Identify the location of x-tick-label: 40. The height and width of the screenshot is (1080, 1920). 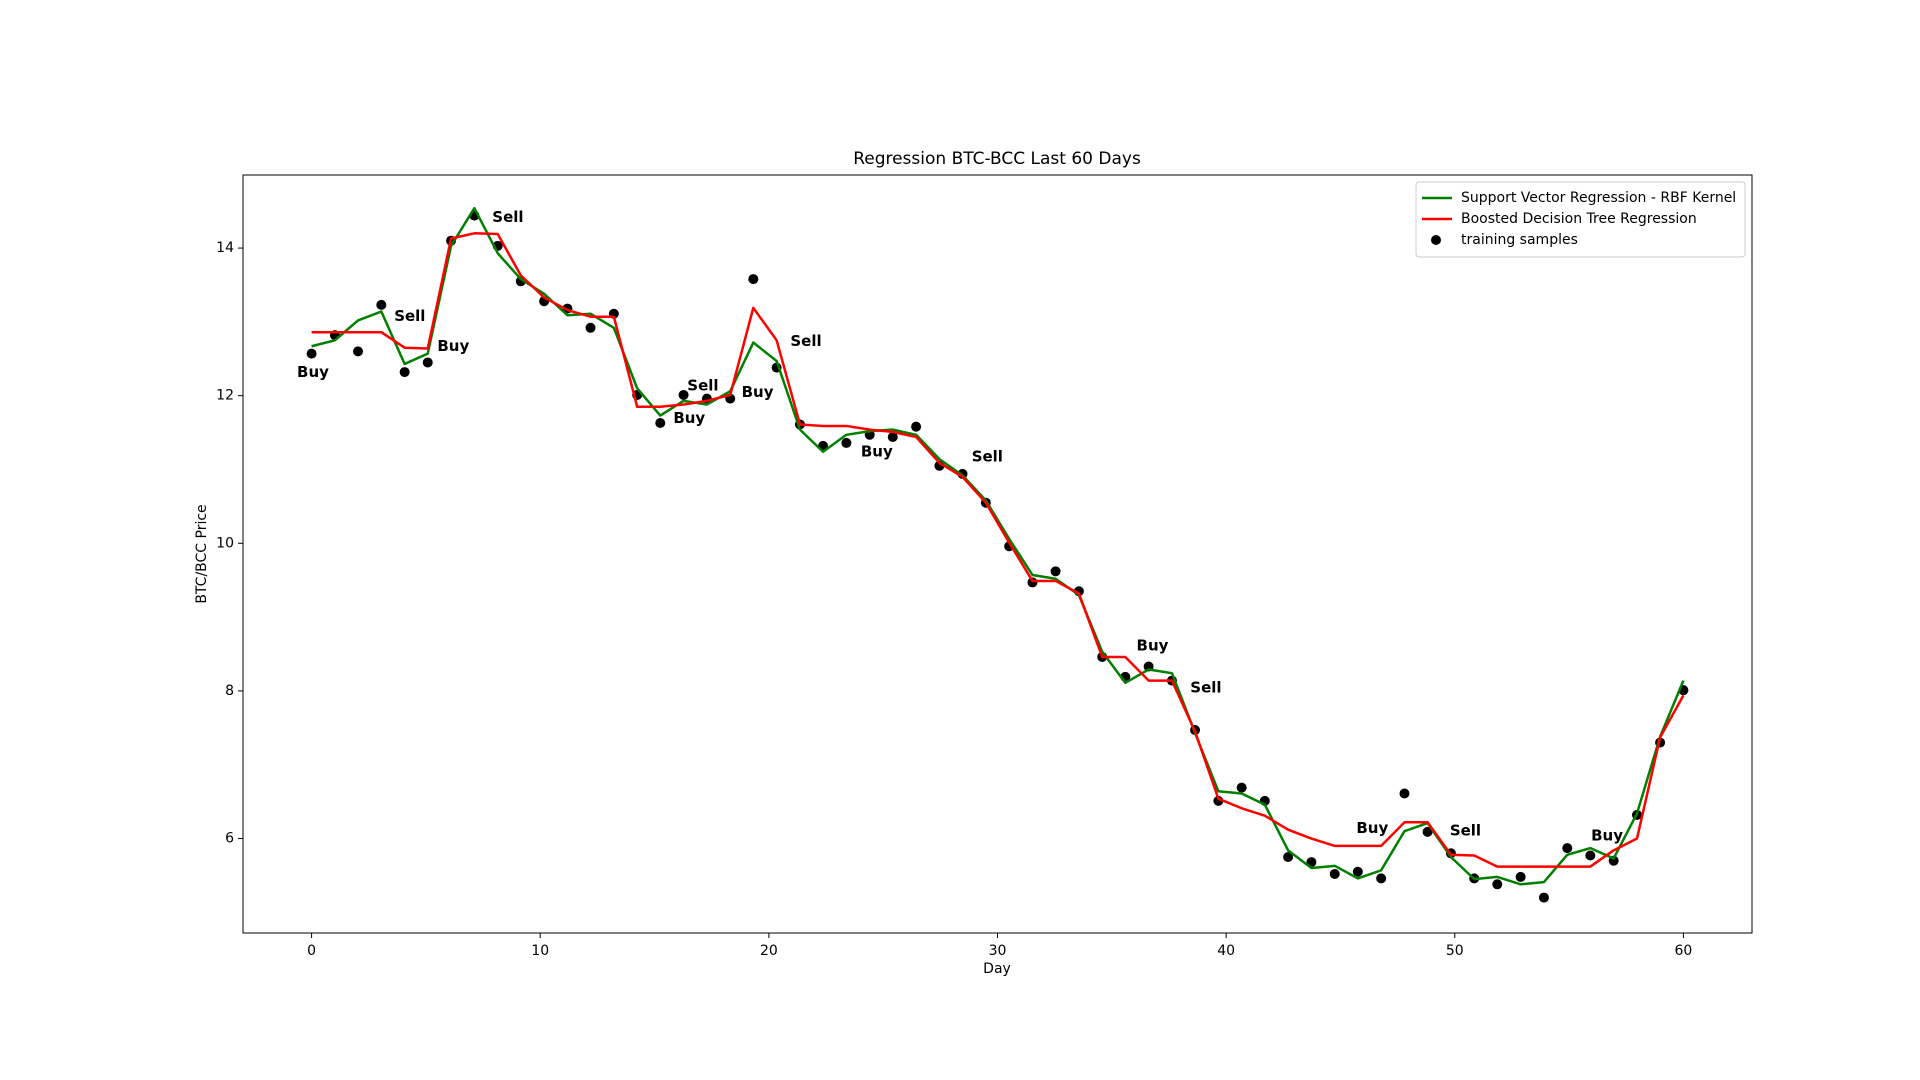
(1226, 951).